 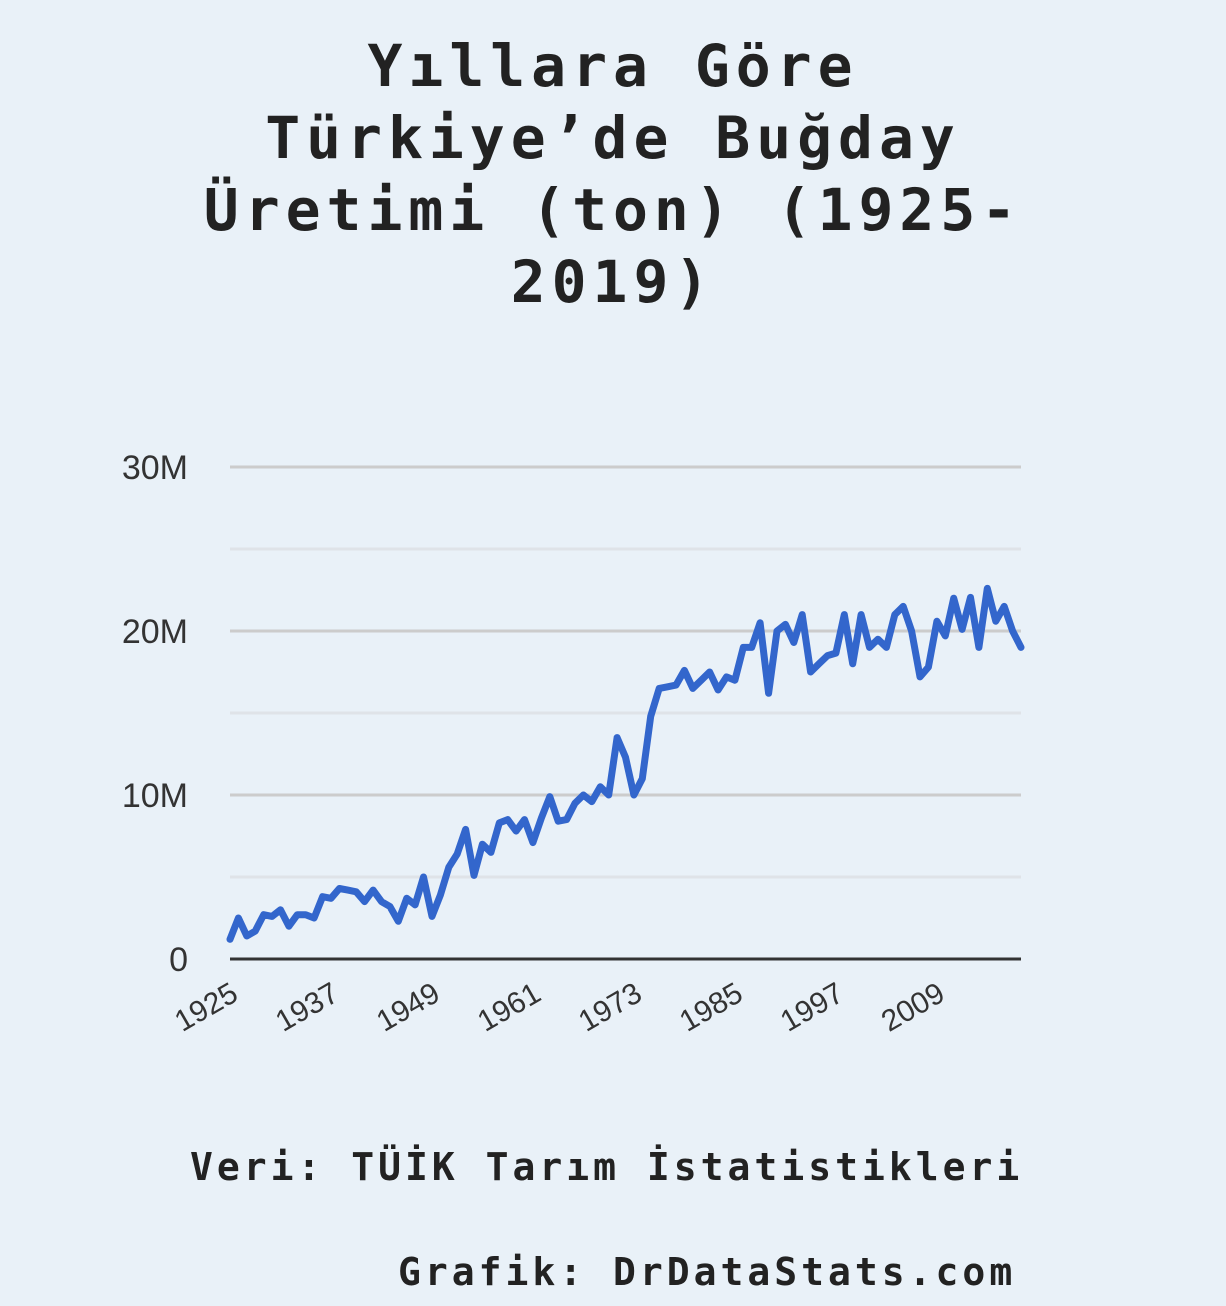 I want to click on x-tick-label: 1937, so click(x=307, y=1007).